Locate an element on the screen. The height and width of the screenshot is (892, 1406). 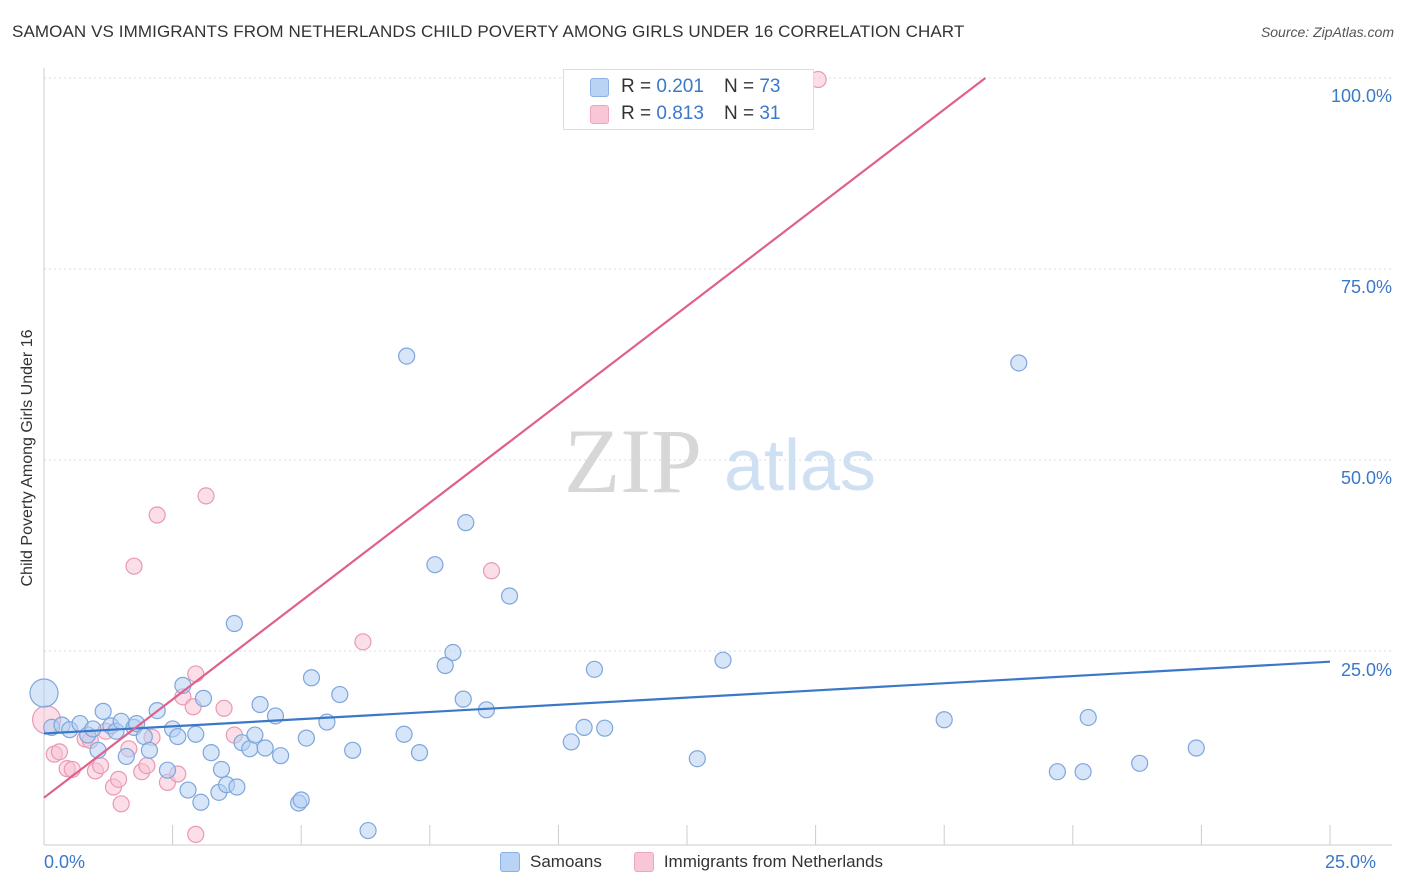
netherlands-r-value: 0.813 is located at coordinates (680, 113).